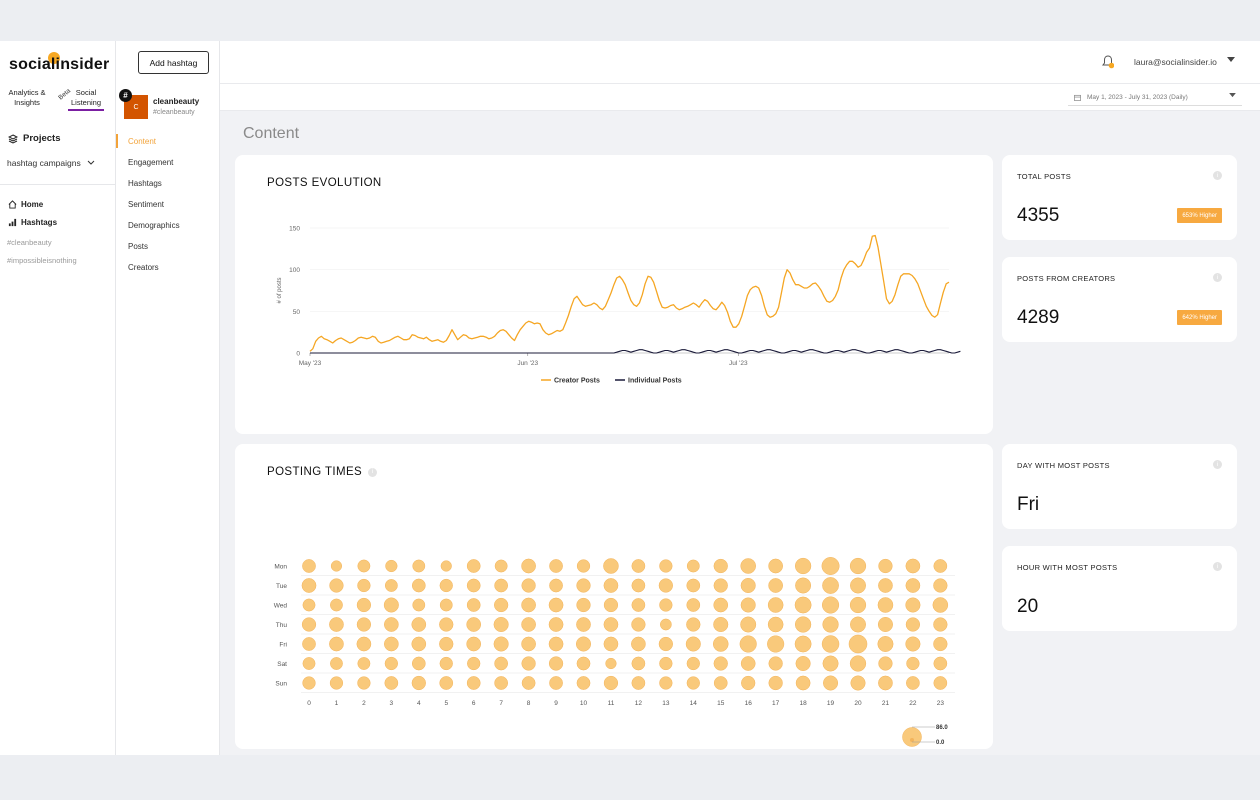  I want to click on add-hashtag-button: Add hashtag, so click(173, 62).